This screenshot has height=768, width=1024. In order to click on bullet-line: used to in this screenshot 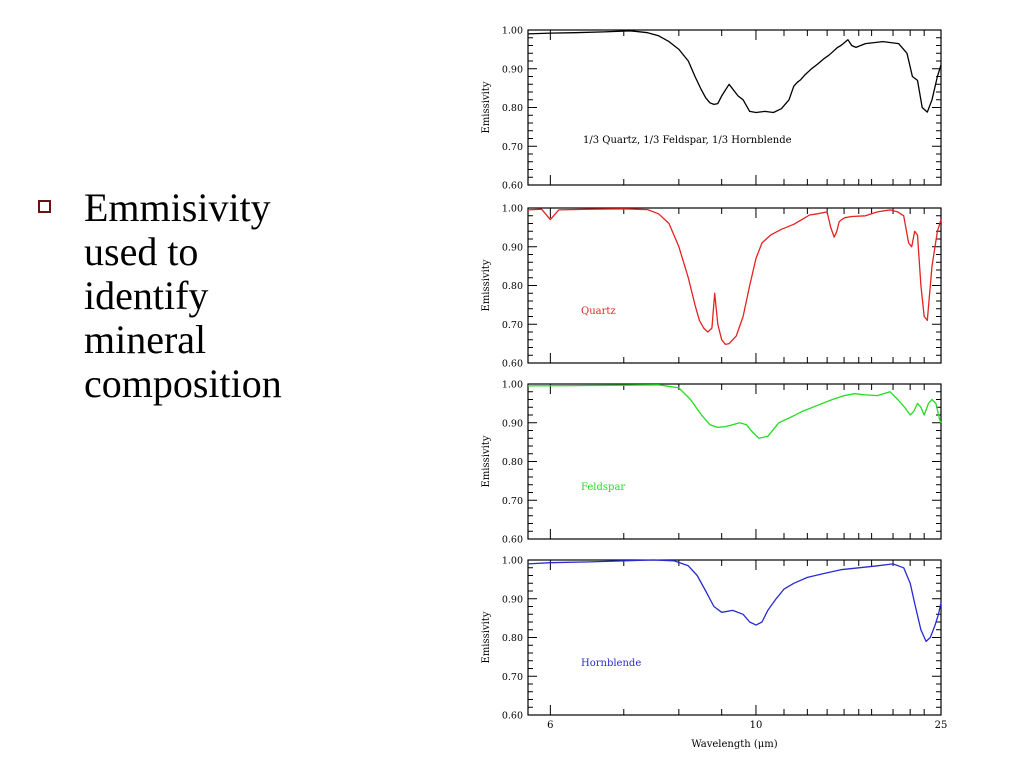, I will do `click(141, 251)`.